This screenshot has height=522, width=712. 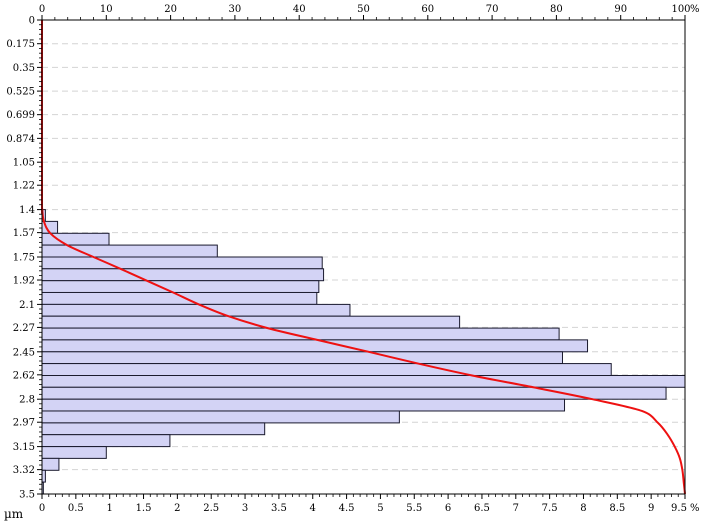 What do you see at coordinates (76, 508) in the screenshot?
I see `x-bottom-tick-label: 0.5` at bounding box center [76, 508].